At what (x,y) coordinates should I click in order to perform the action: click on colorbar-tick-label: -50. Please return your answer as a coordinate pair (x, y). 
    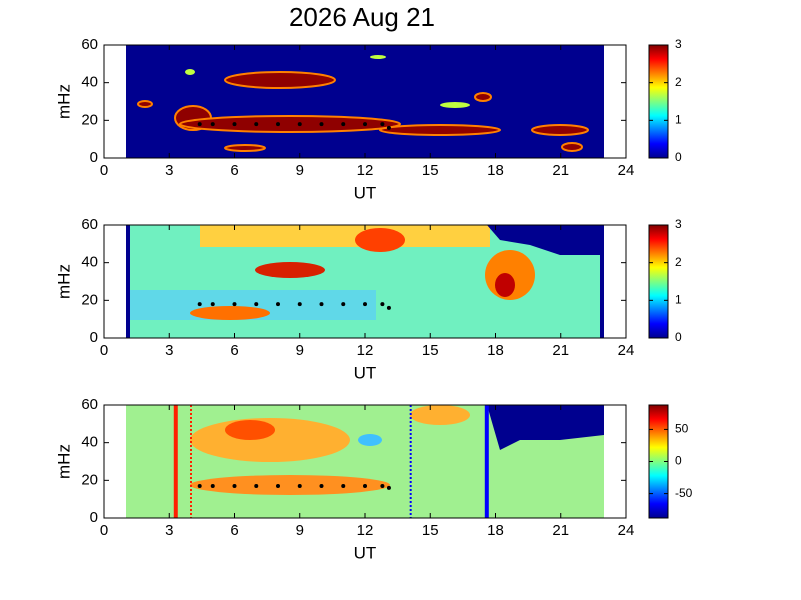
    Looking at the image, I should click on (684, 493).